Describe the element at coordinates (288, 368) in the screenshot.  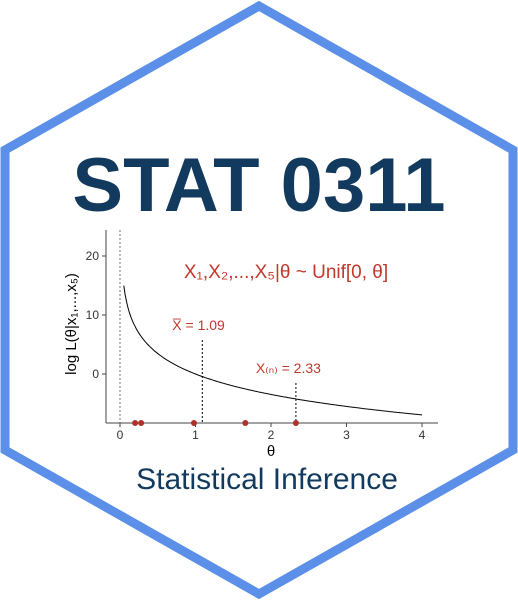
I see `annotation-label: X₍ₙ₎ = 2.33` at that location.